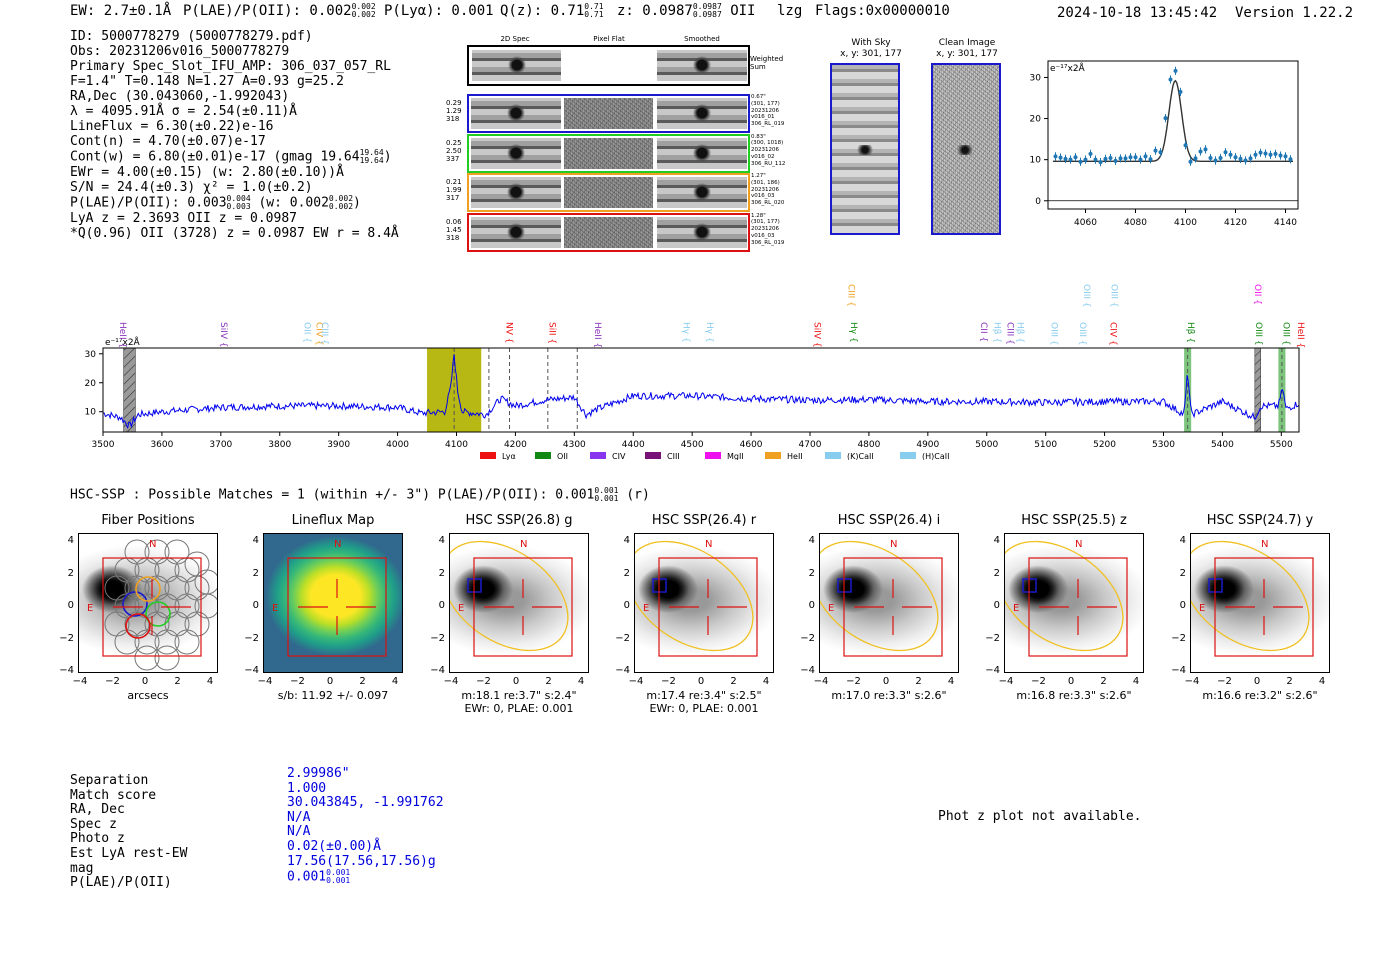 This screenshot has width=1400, height=953. What do you see at coordinates (113, 795) in the screenshot?
I see `match-key: Match score` at bounding box center [113, 795].